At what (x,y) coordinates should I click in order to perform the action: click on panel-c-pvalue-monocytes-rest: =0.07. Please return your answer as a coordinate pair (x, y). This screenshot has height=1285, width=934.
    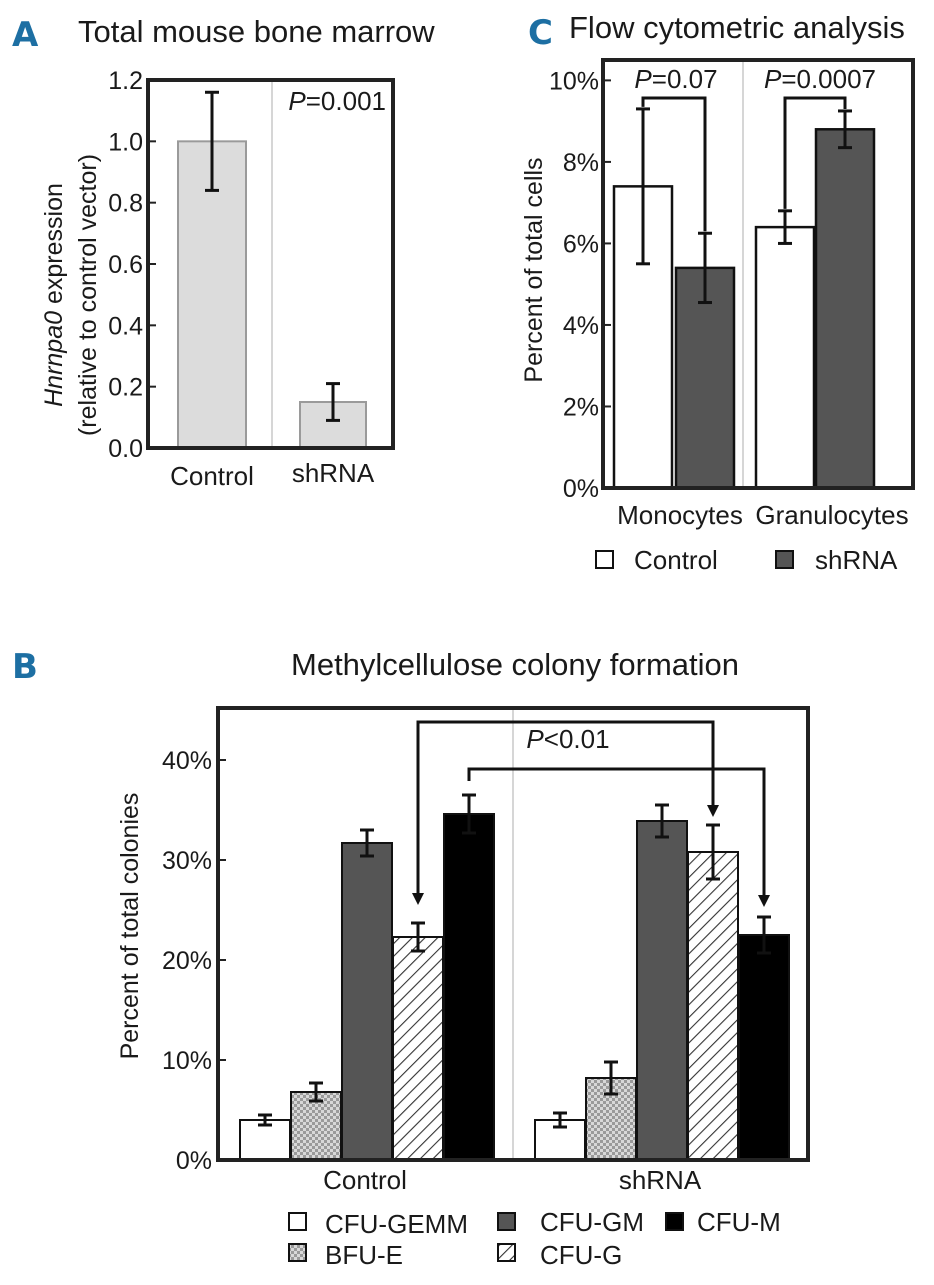
    Looking at the image, I should click on (685, 79).